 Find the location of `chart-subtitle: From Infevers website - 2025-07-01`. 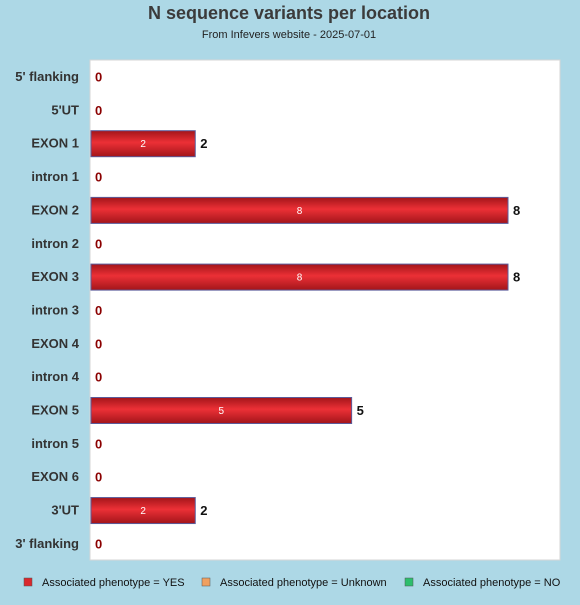

chart-subtitle: From Infevers website - 2025-07-01 is located at coordinates (289, 35).